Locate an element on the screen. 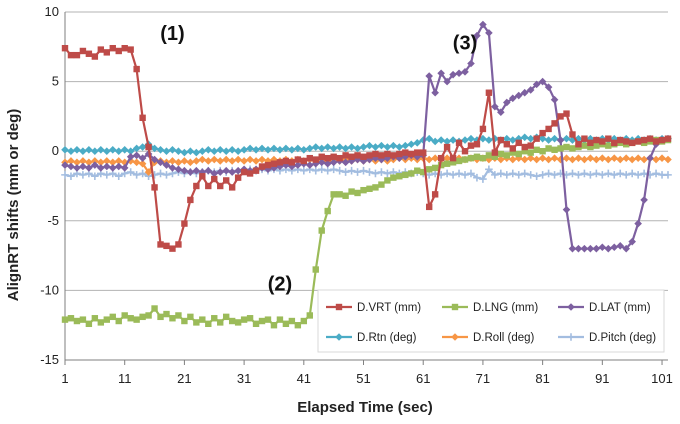  x-tick-label-9: 91 is located at coordinates (602, 378).